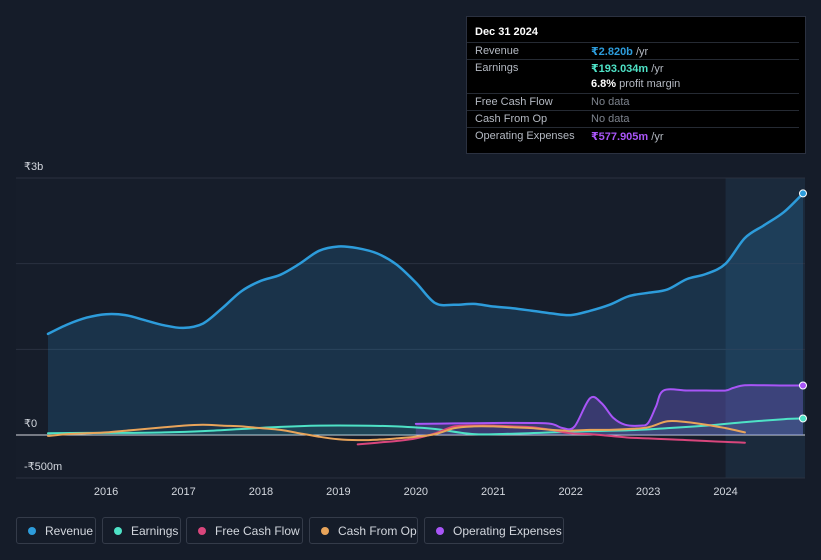 This screenshot has height=560, width=821. I want to click on tooltip-row-label: Operating Expenses, so click(525, 136).